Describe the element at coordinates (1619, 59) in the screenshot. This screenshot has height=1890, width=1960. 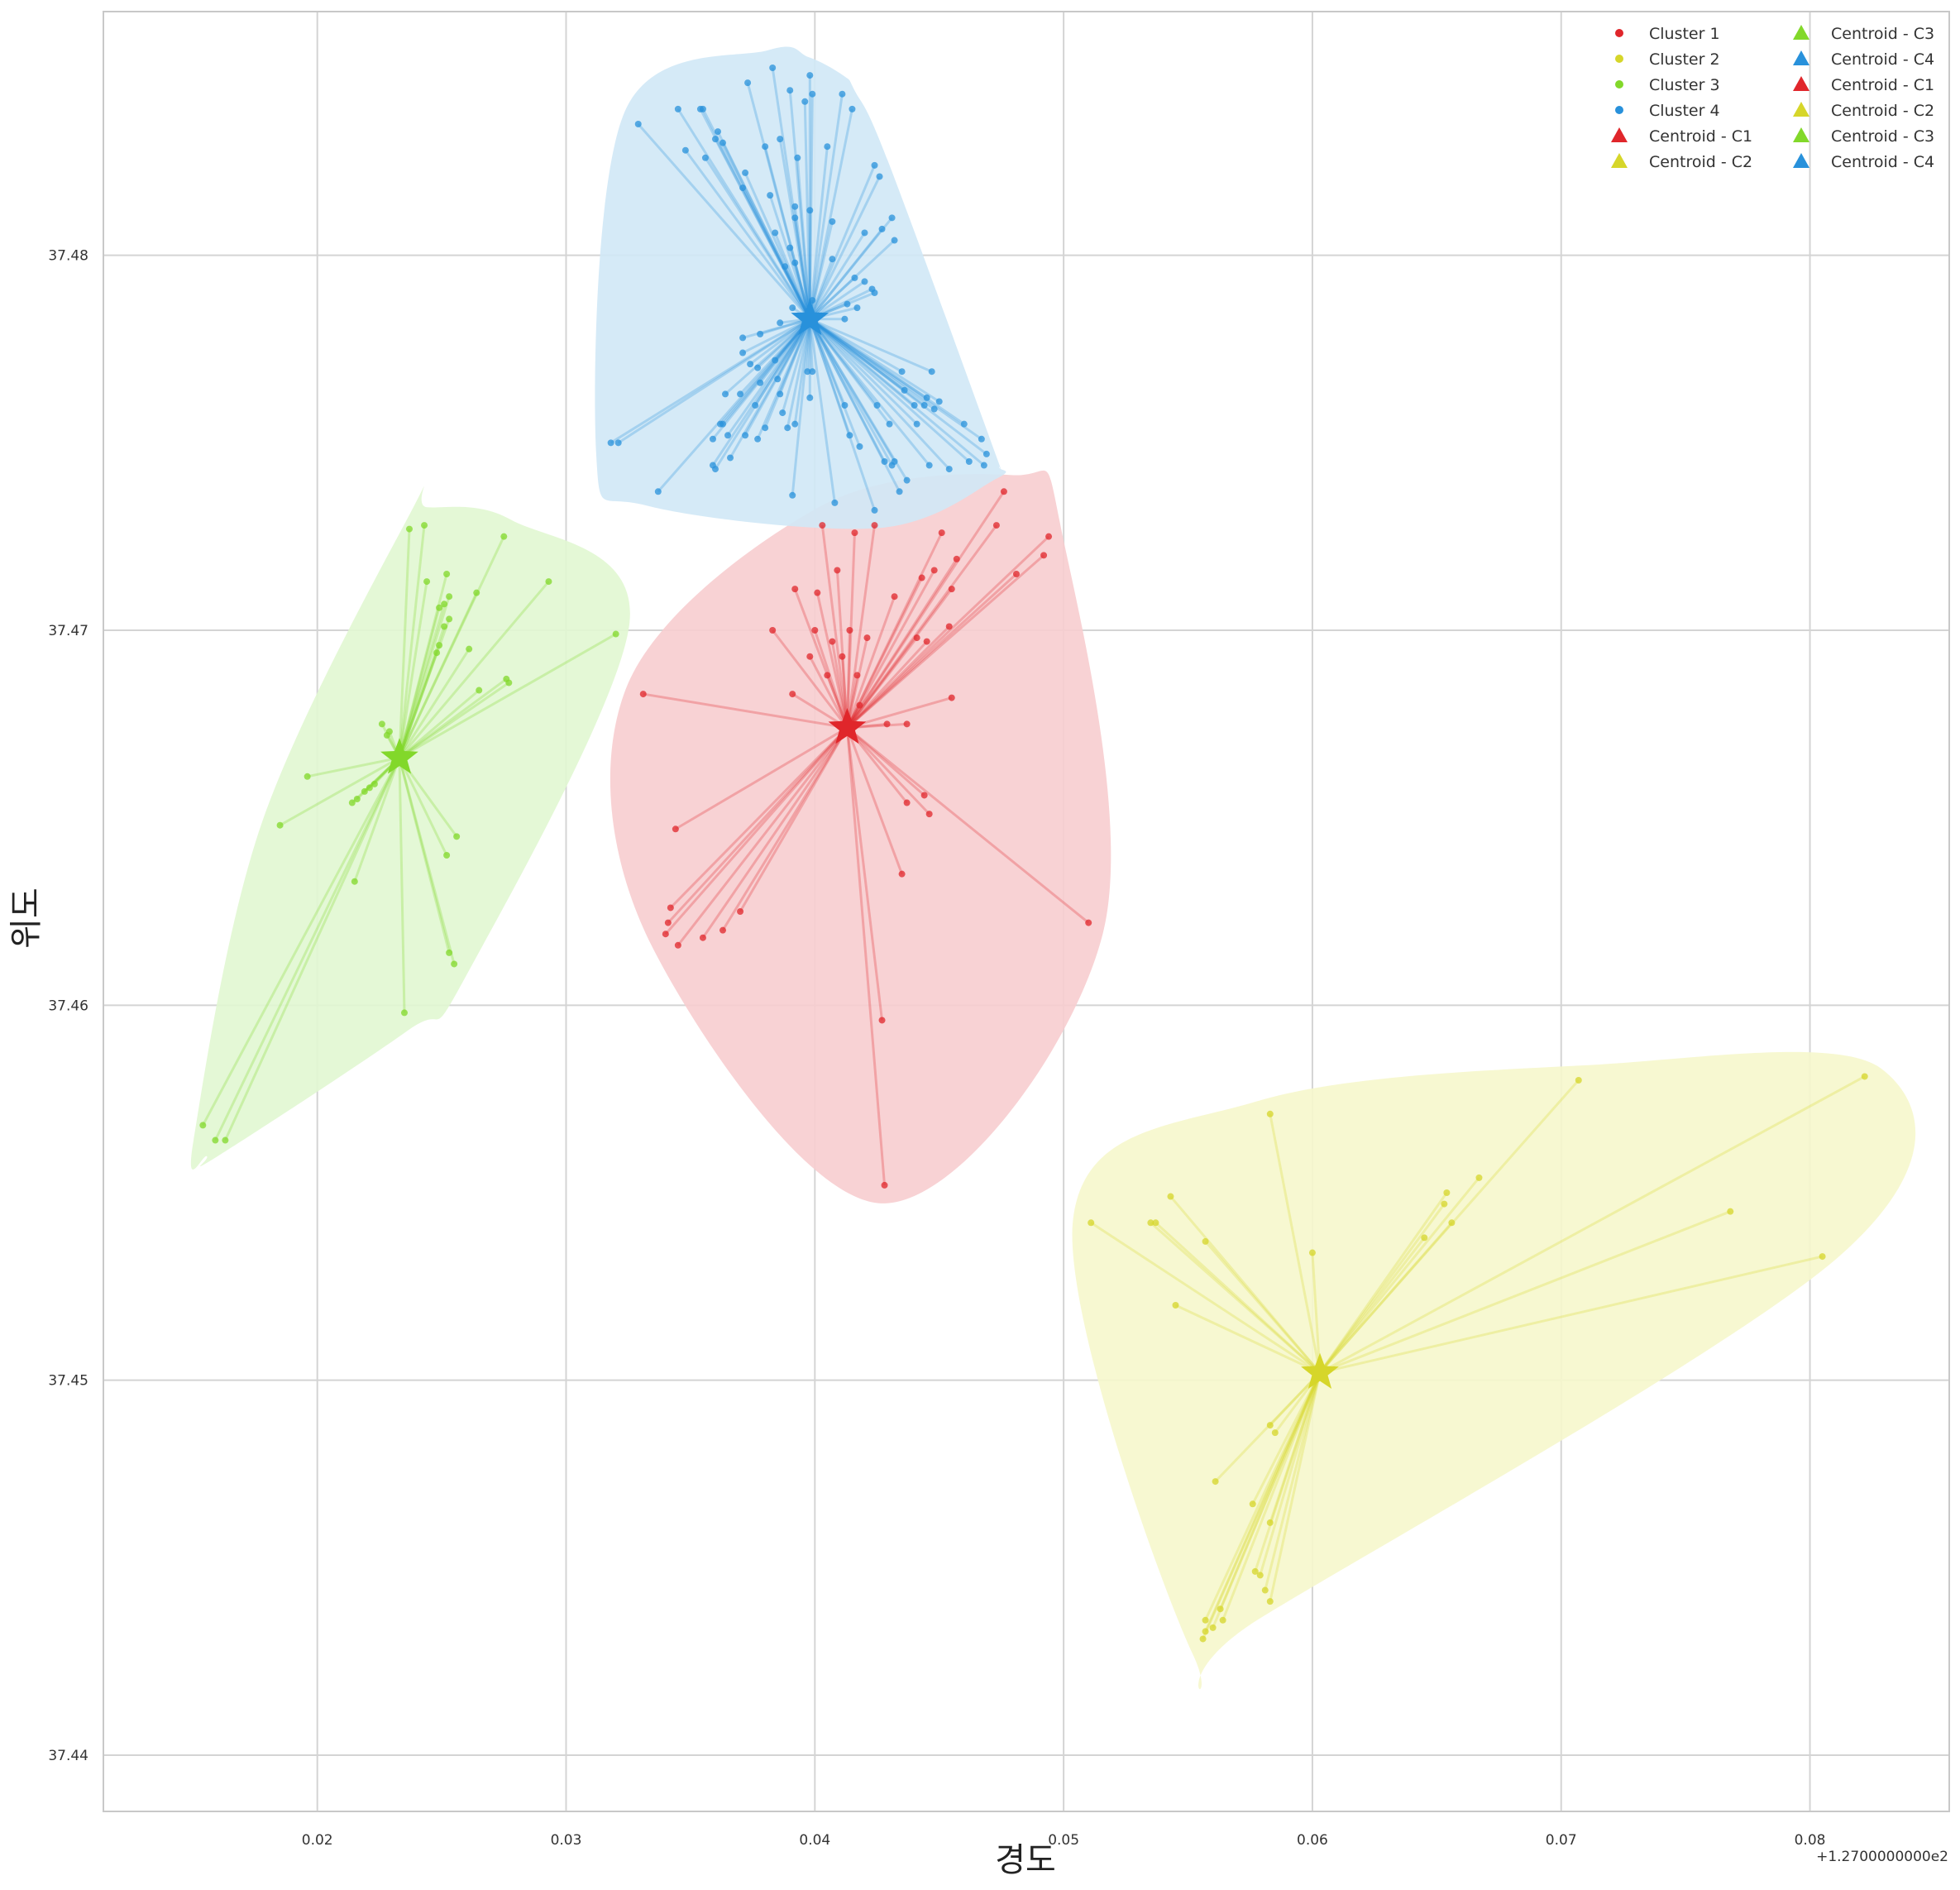
I see `legend-marker-circle` at that location.